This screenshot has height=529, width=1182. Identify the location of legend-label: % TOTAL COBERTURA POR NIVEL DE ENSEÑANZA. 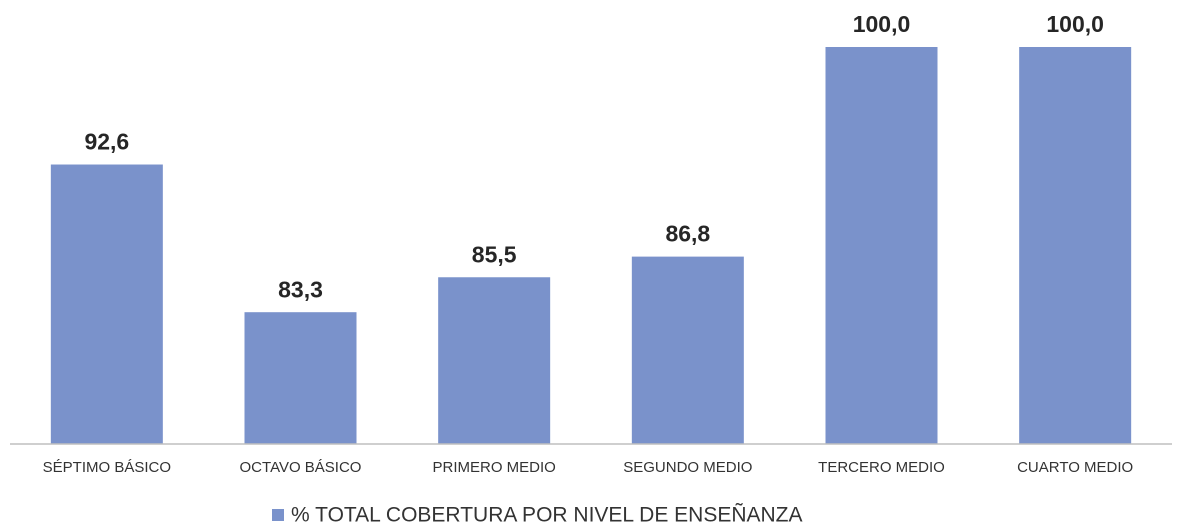
(547, 515).